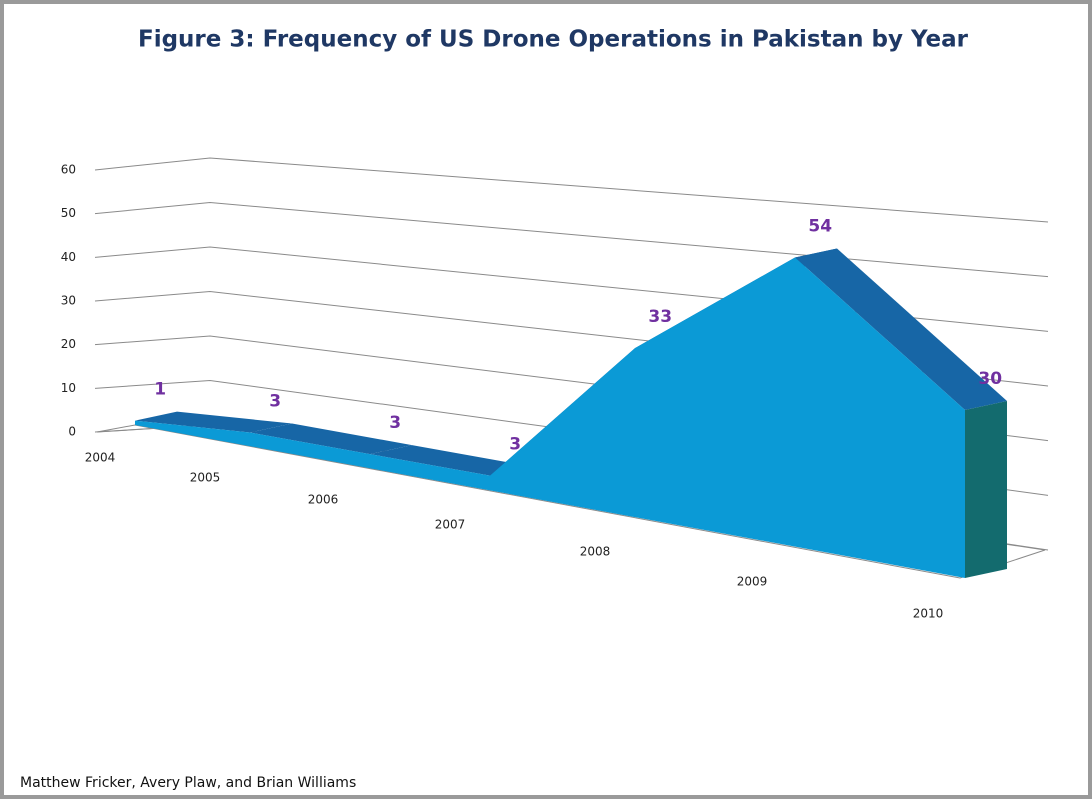 This screenshot has height=799, width=1092. Describe the element at coordinates (323, 500) in the screenshot. I see `x-tick-label: 2006` at that location.